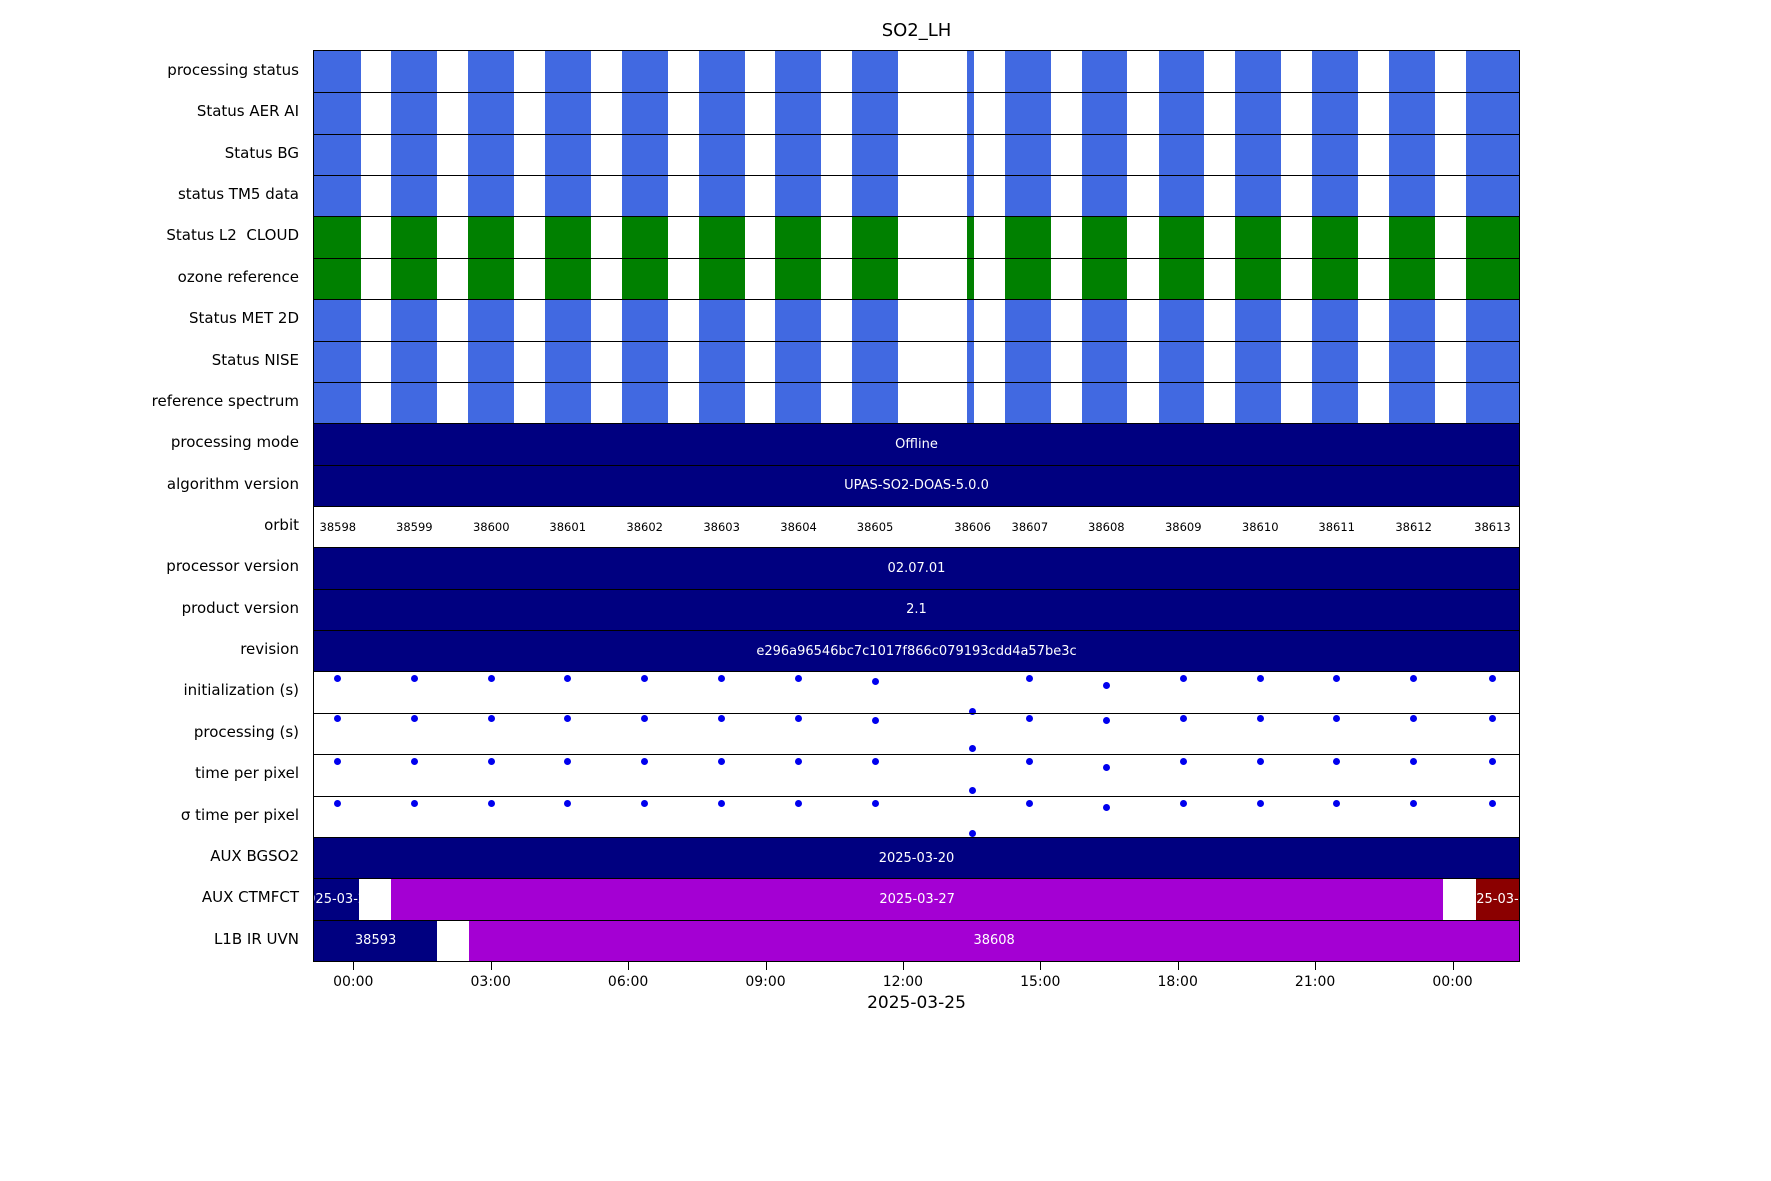 Image resolution: width=1771 pixels, height=1181 pixels. Describe the element at coordinates (721, 527) in the screenshot. I see `orbit-number: 38603` at that location.